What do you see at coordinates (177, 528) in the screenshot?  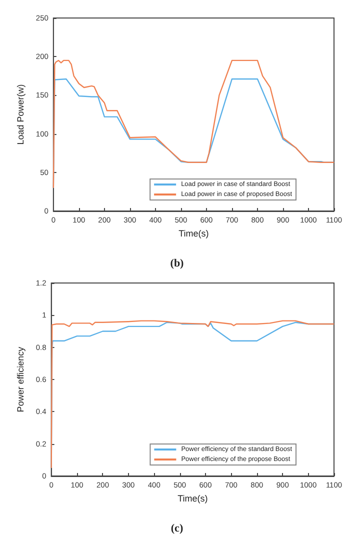 I see `text: (c)` at bounding box center [177, 528].